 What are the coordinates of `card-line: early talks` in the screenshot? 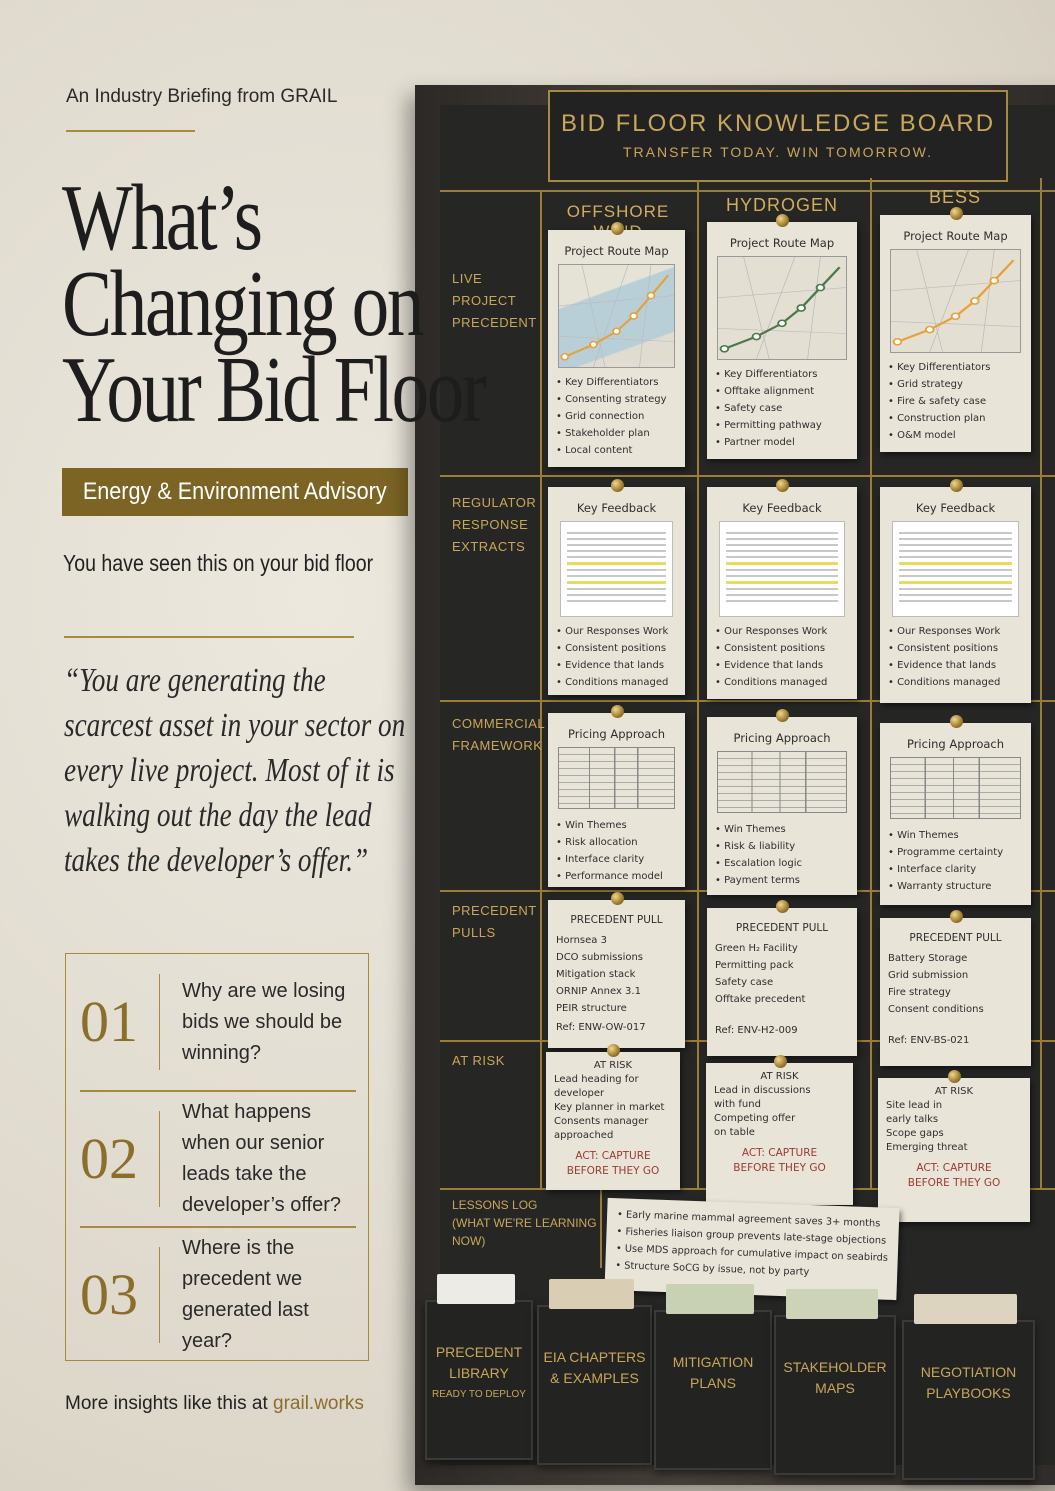 It's located at (912, 1119).